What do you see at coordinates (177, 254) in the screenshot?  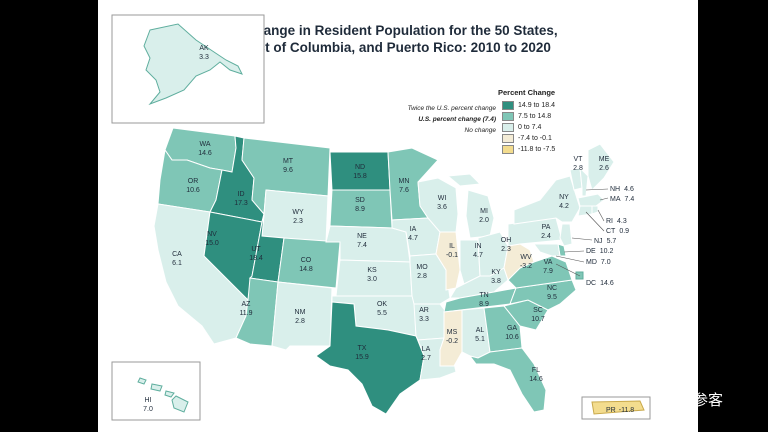 I see `label-CA-abbr: CA` at bounding box center [177, 254].